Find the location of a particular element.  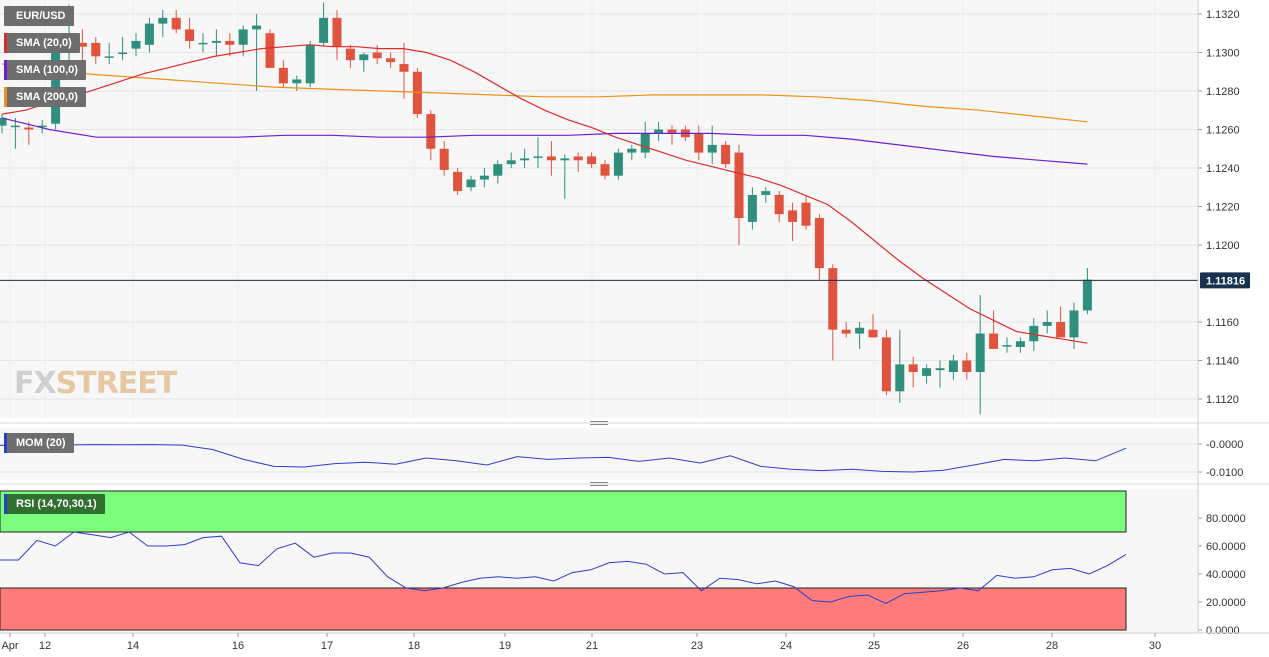

main-ytick-label: 1.1140 is located at coordinates (1222, 362).